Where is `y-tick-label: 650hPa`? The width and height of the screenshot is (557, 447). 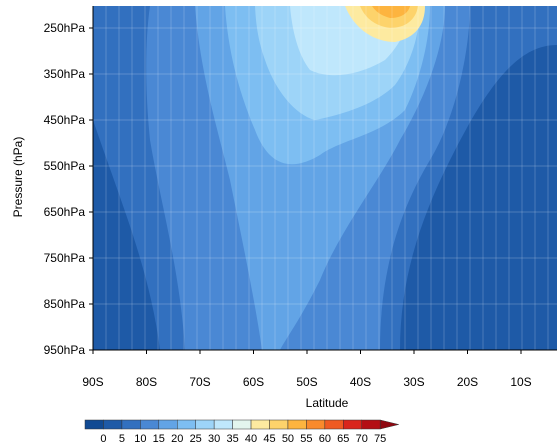
y-tick-label: 650hPa is located at coordinates (65, 212).